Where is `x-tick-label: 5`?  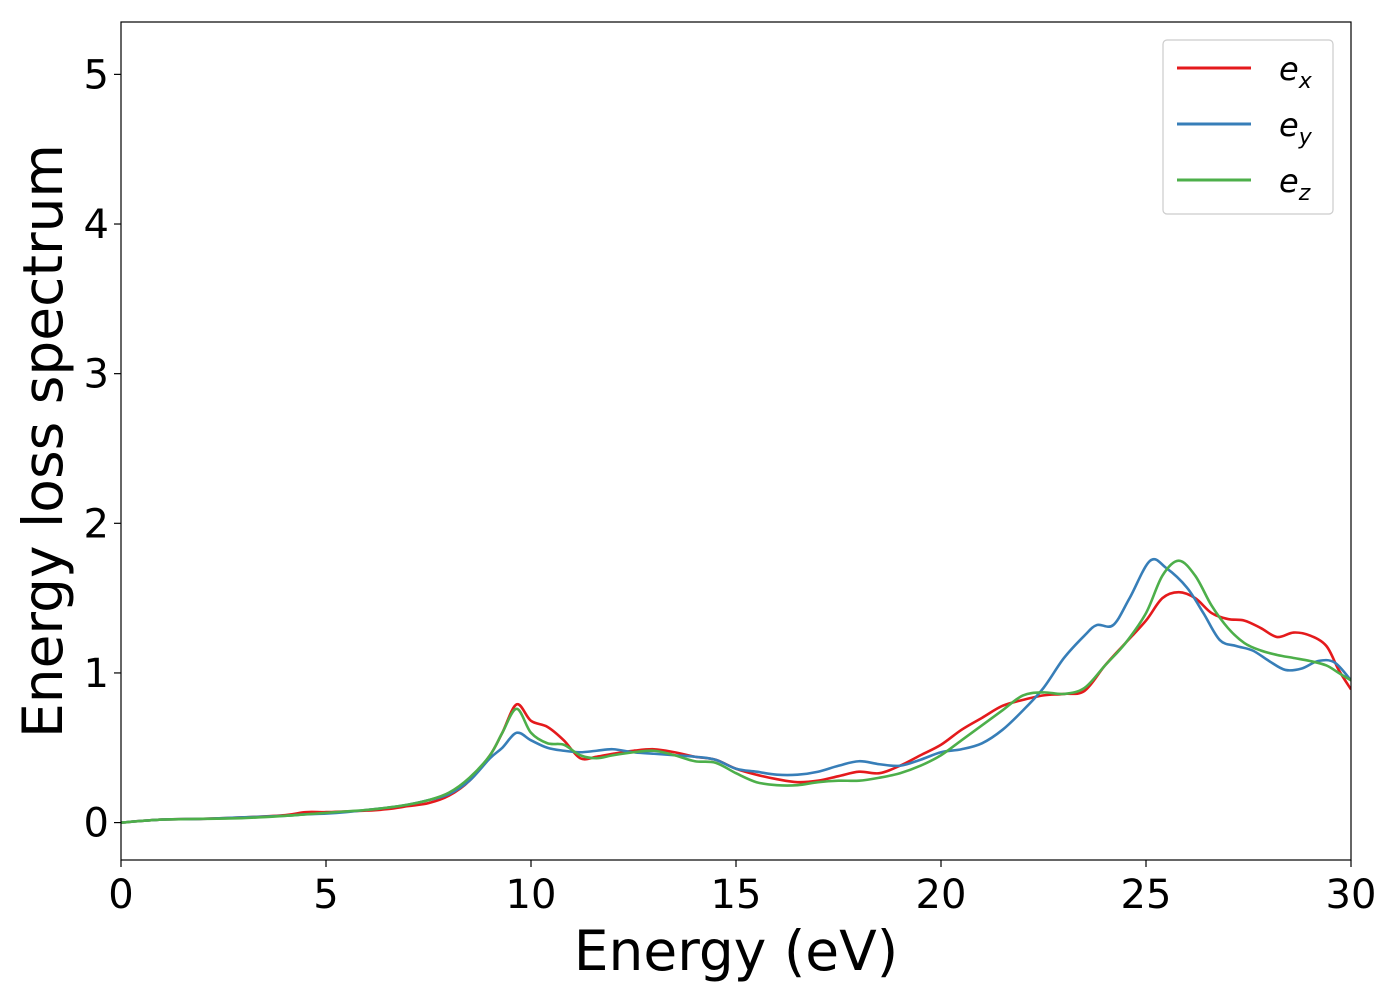
x-tick-label: 5 is located at coordinates (325, 895).